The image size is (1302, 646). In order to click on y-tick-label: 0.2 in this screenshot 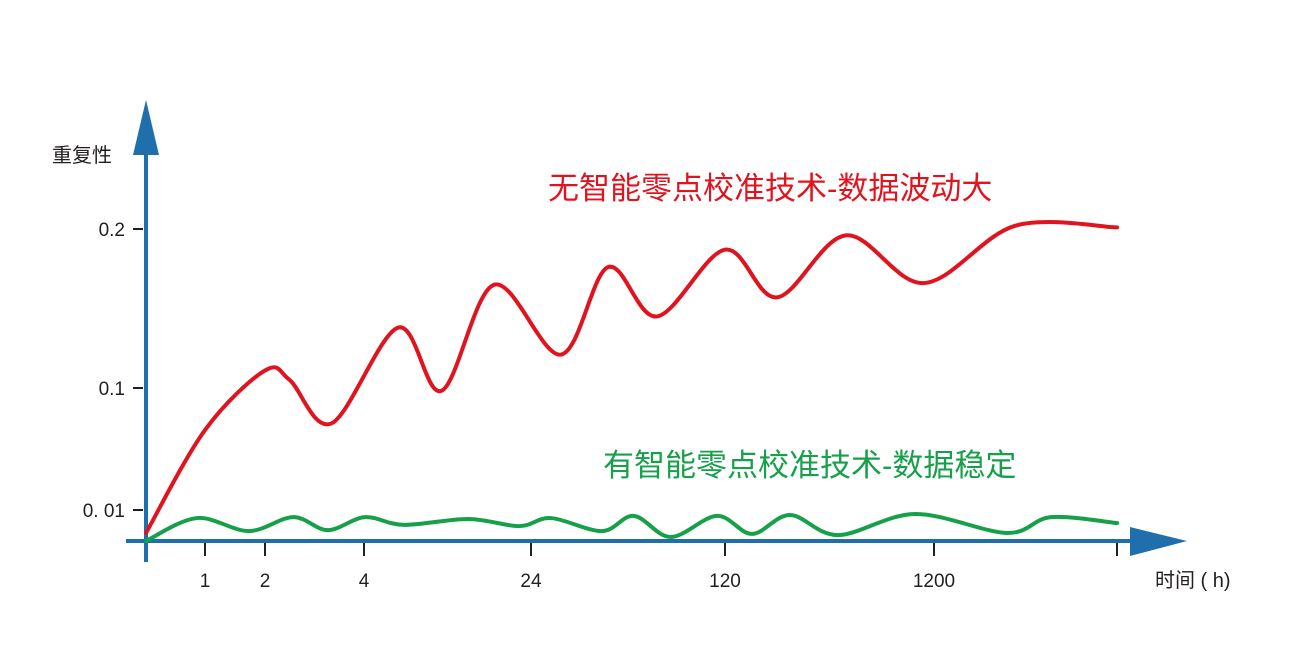, I will do `click(112, 230)`.